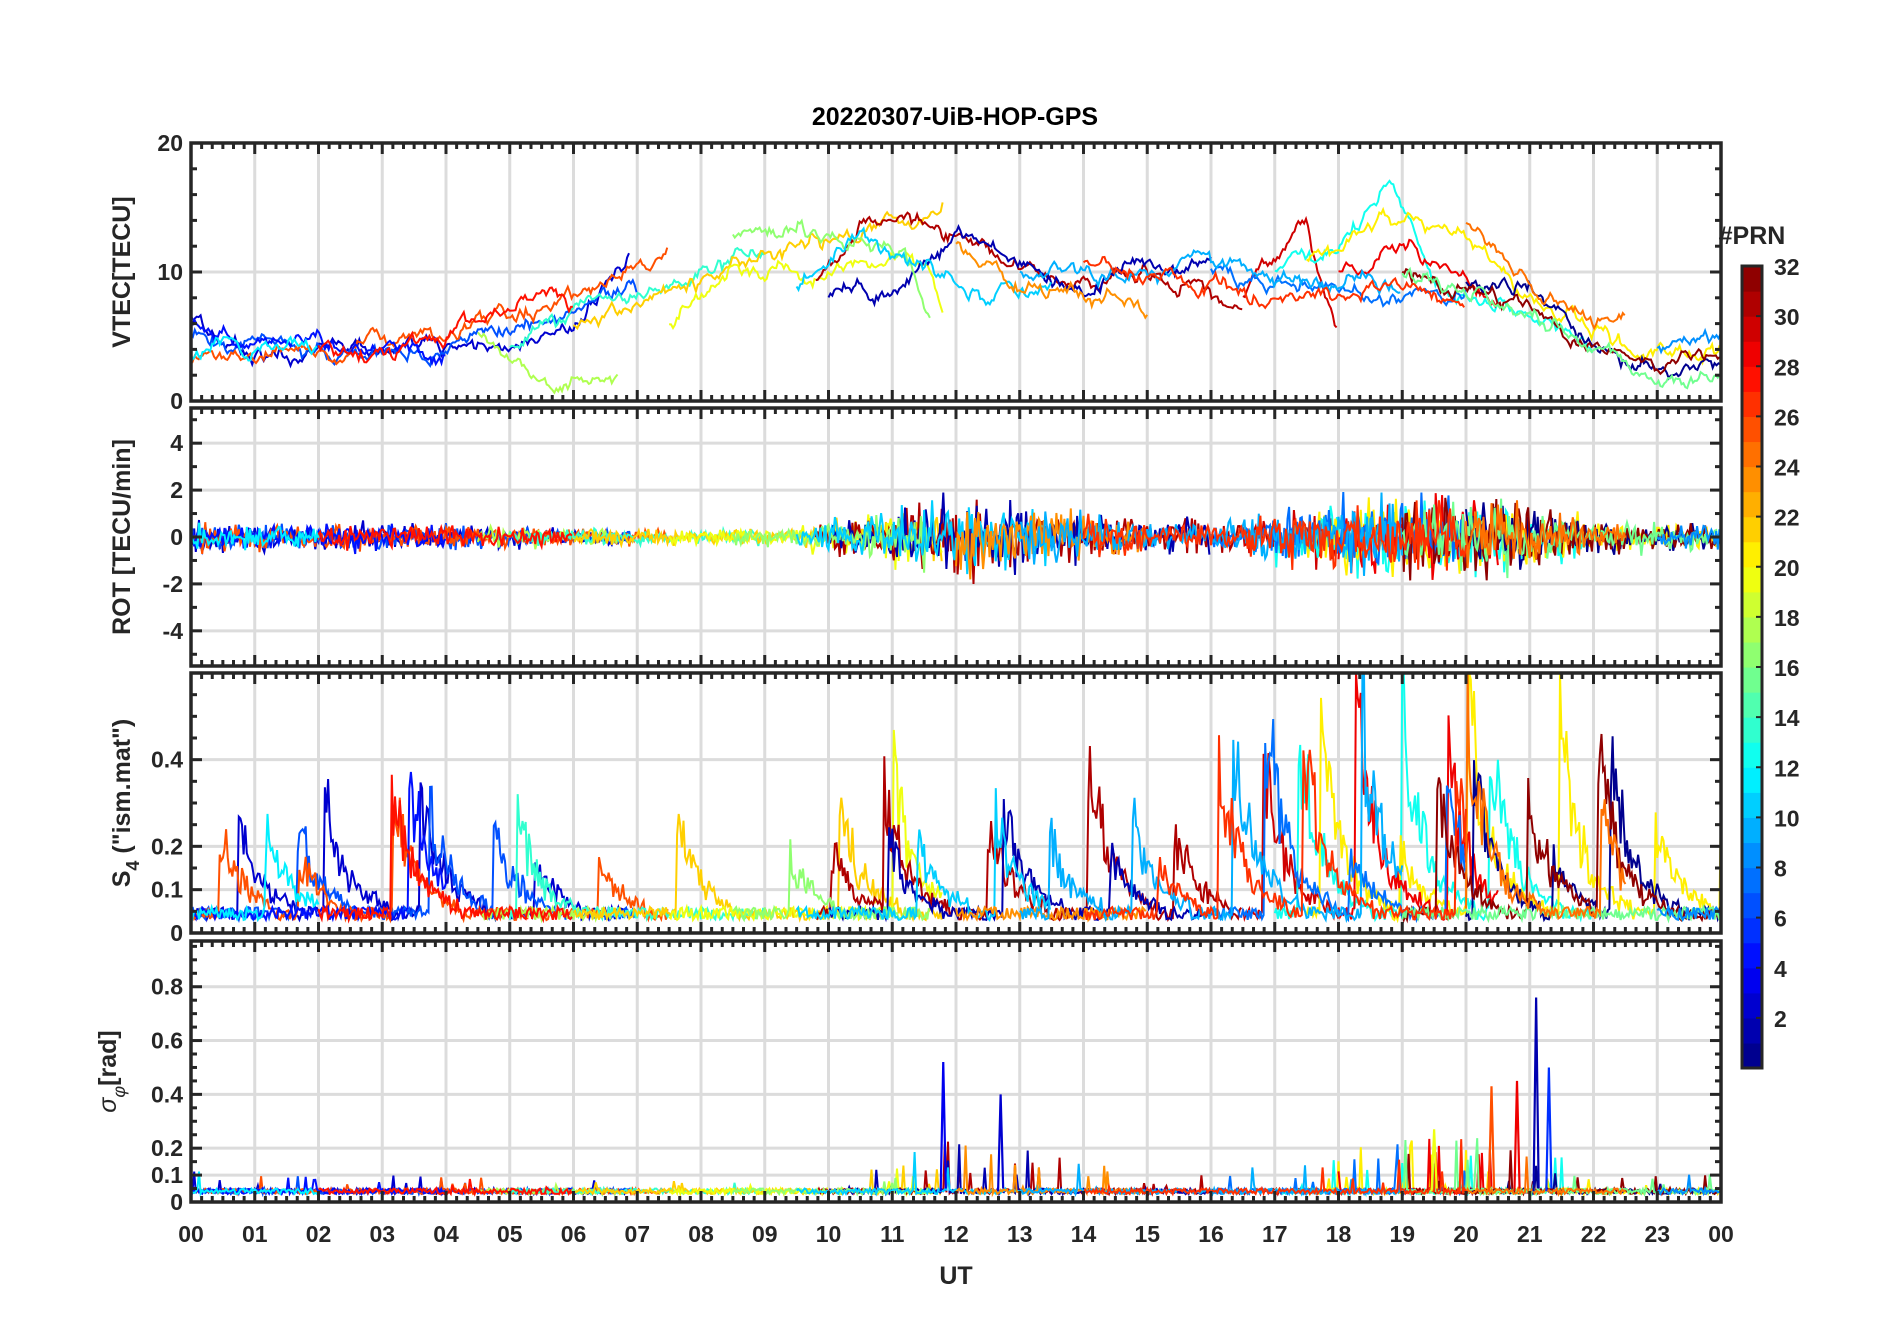 This screenshot has height=1330, width=1902. Describe the element at coordinates (1084, 1234) in the screenshot. I see `x-tick-label: 14` at that location.